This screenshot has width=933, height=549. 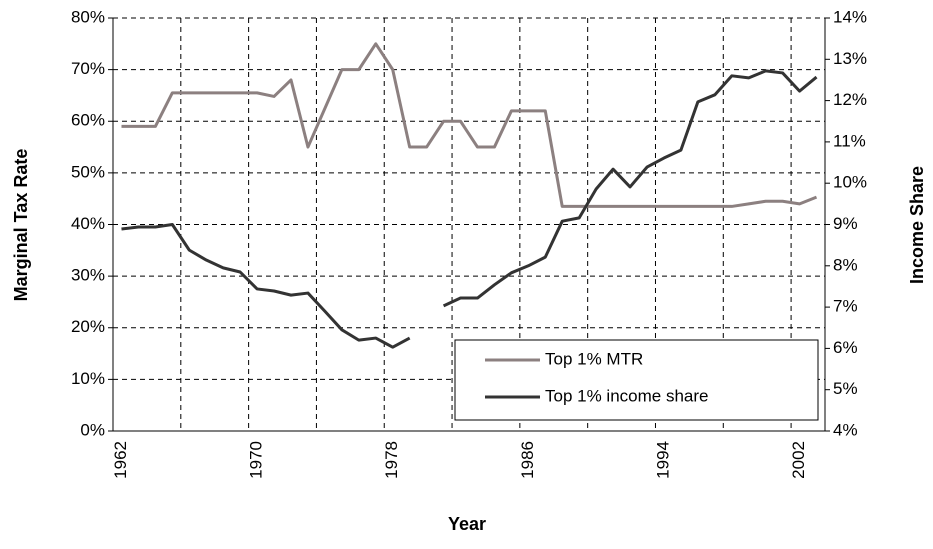 What do you see at coordinates (88, 68) in the screenshot?
I see `y-tick-label: 70%` at bounding box center [88, 68].